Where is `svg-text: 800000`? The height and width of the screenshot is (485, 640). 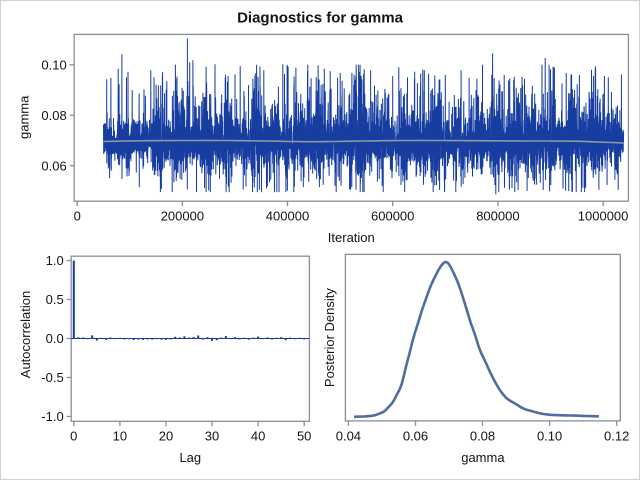
svg-text: 800000 is located at coordinates (497, 216).